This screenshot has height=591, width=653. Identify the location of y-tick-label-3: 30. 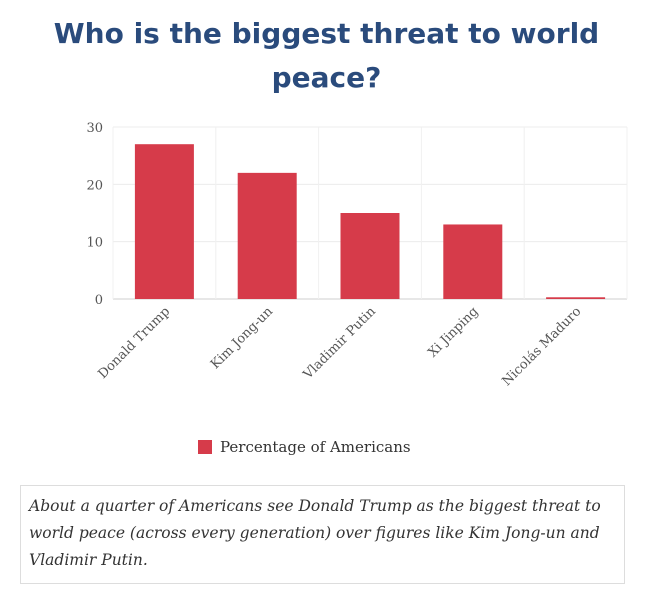
(94, 128).